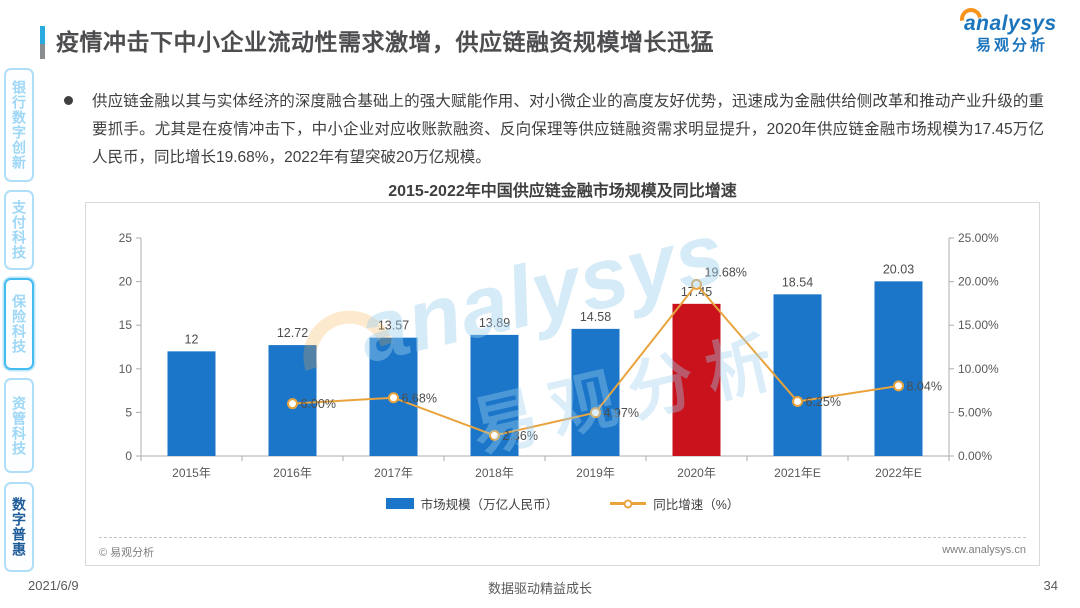  What do you see at coordinates (393, 473) in the screenshot?
I see `x-axis-label: 2017年` at bounding box center [393, 473].